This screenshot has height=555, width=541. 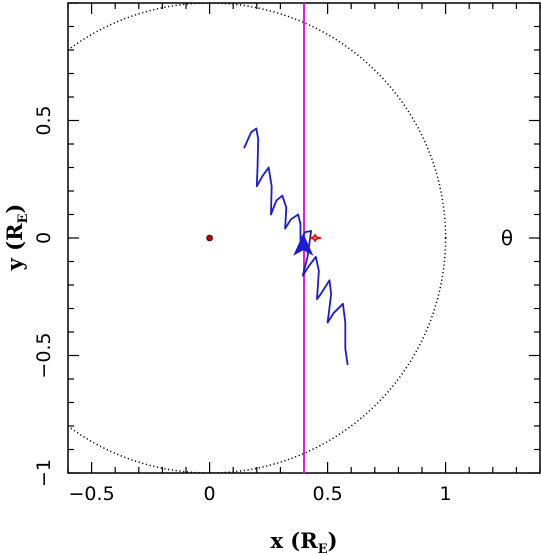 I want to click on theta-marker: θ, so click(x=507, y=238).